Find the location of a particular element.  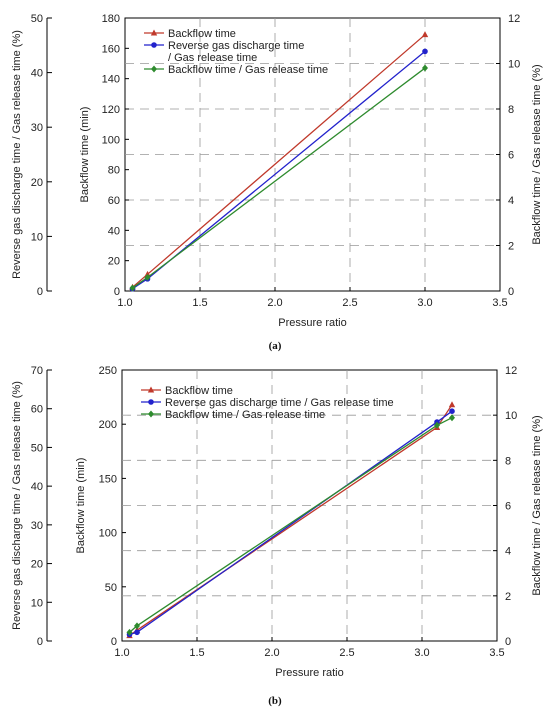

legend-label: / Gas release time is located at coordinates (212, 58).